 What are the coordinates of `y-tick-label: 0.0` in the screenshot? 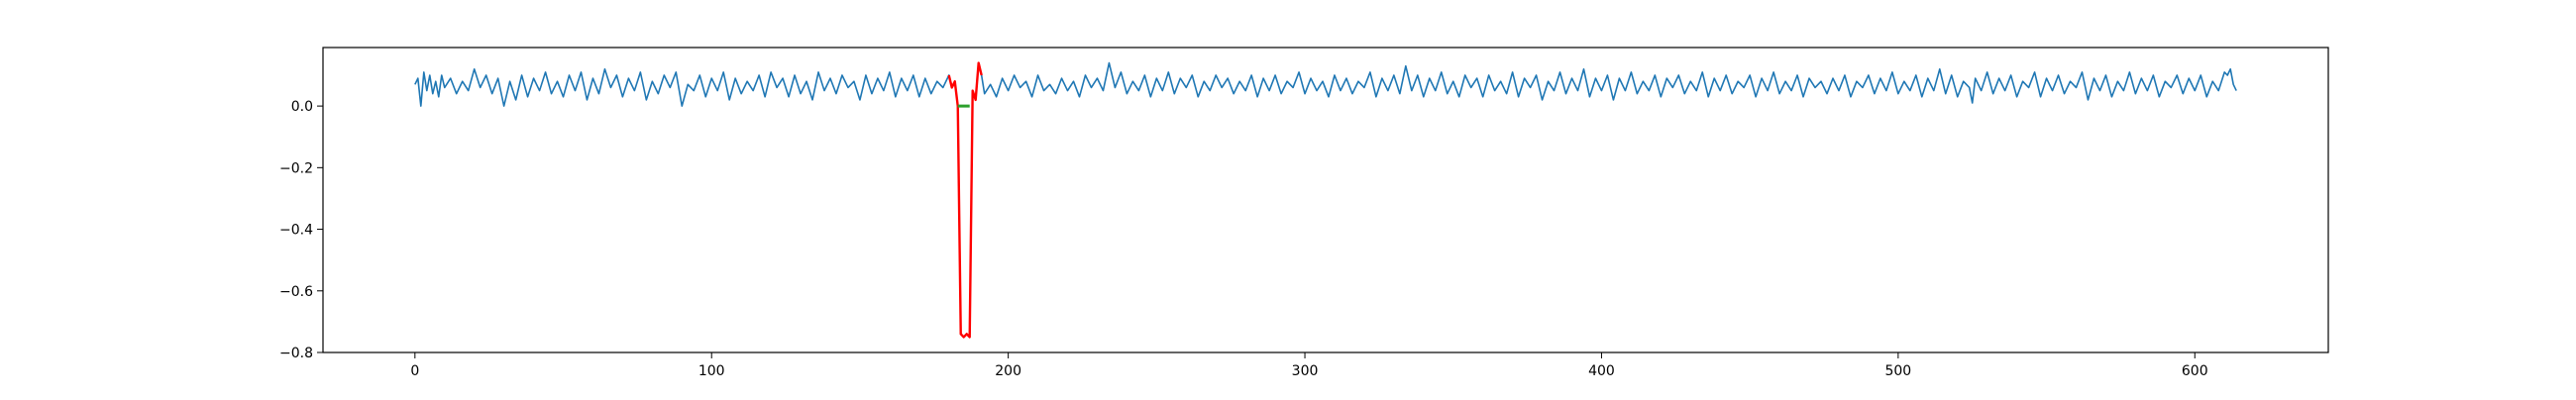 It's located at (302, 107).